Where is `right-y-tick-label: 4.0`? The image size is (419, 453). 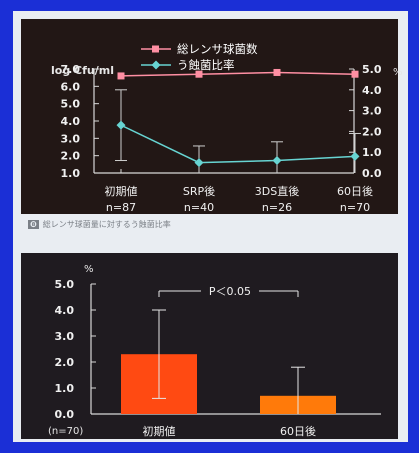
right-y-tick-label: 4.0 is located at coordinates (372, 90).